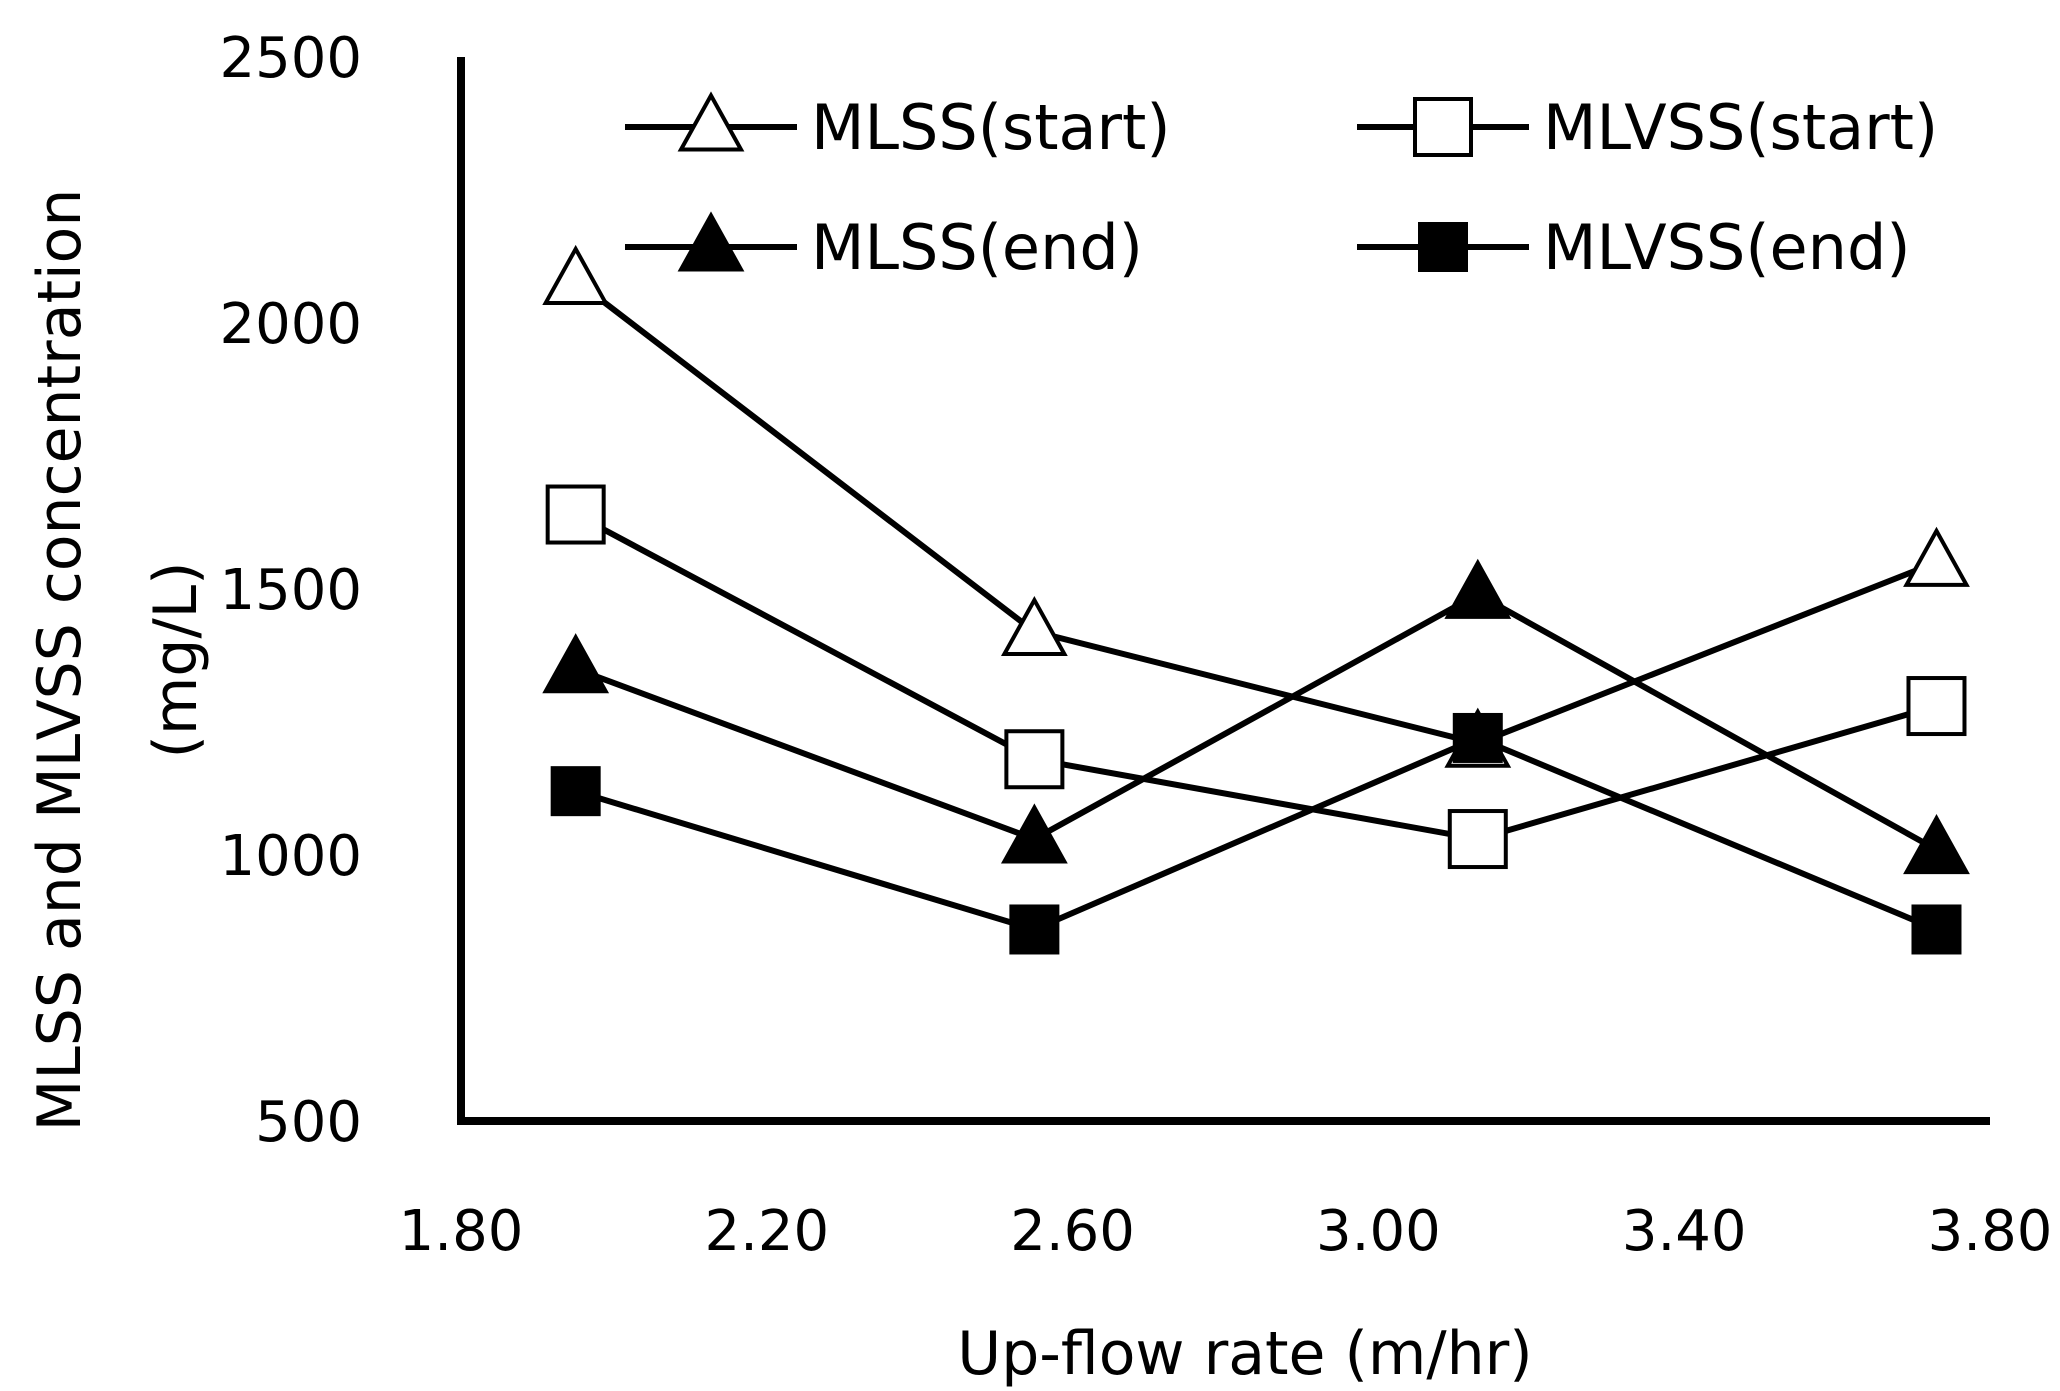 This screenshot has width=2060, height=1391. Describe the element at coordinates (991, 127) in the screenshot. I see `legend-label: MLSS(start)` at that location.